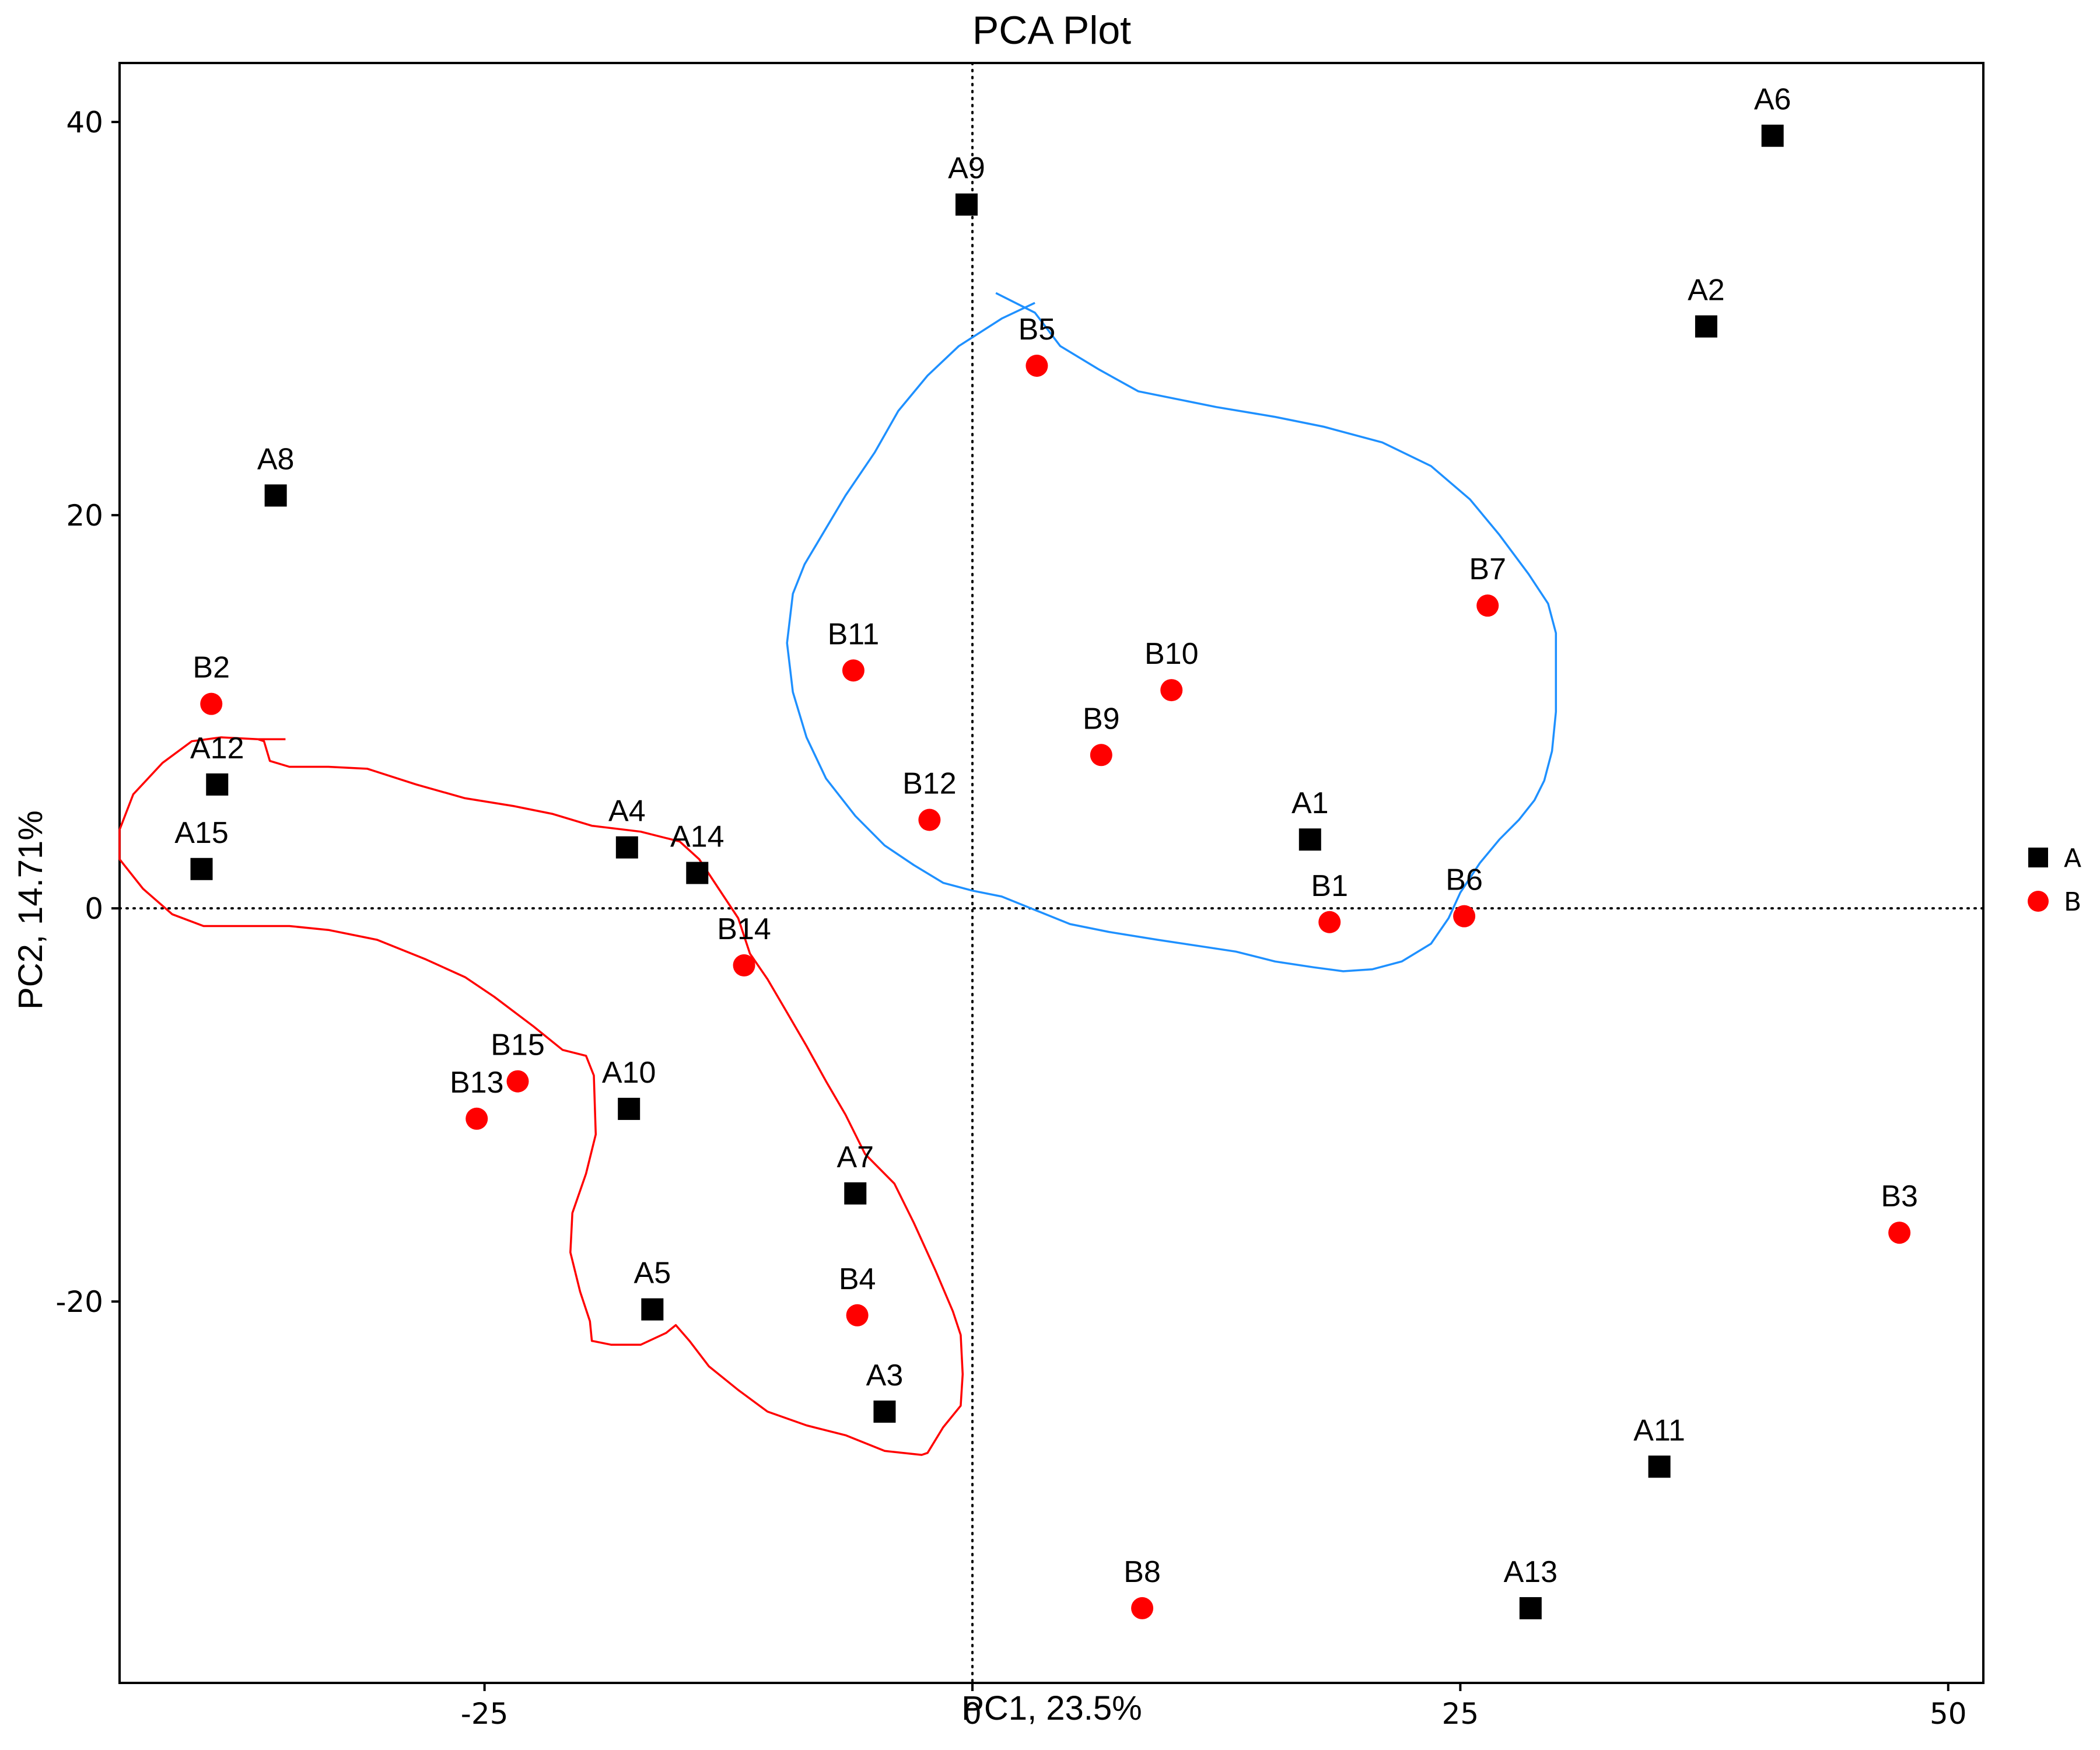 This screenshot has width=2100, height=1750. I want to click on label-B14: B14, so click(744, 929).